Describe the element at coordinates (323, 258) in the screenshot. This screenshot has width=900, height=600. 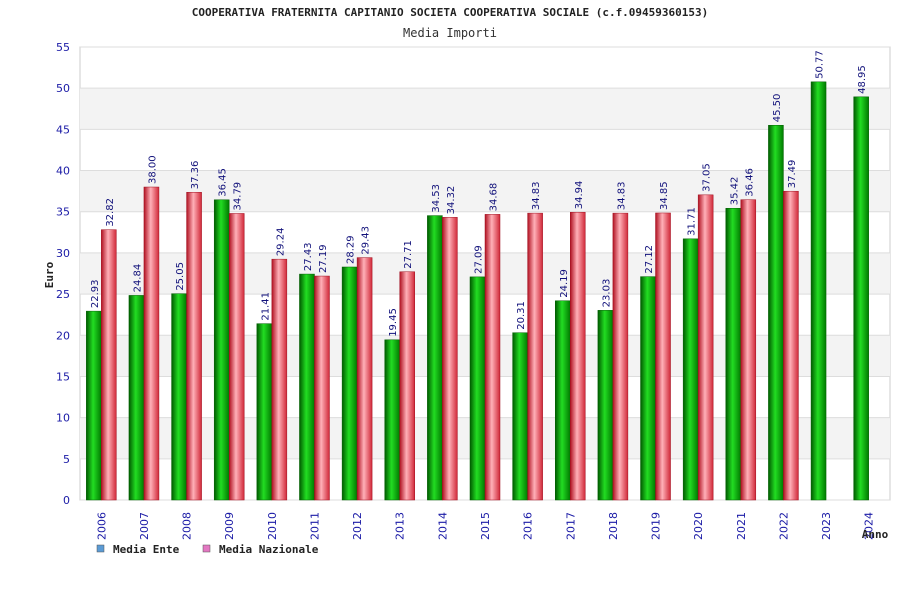
I see `value-label-nazionale-2011: 27.19` at that location.